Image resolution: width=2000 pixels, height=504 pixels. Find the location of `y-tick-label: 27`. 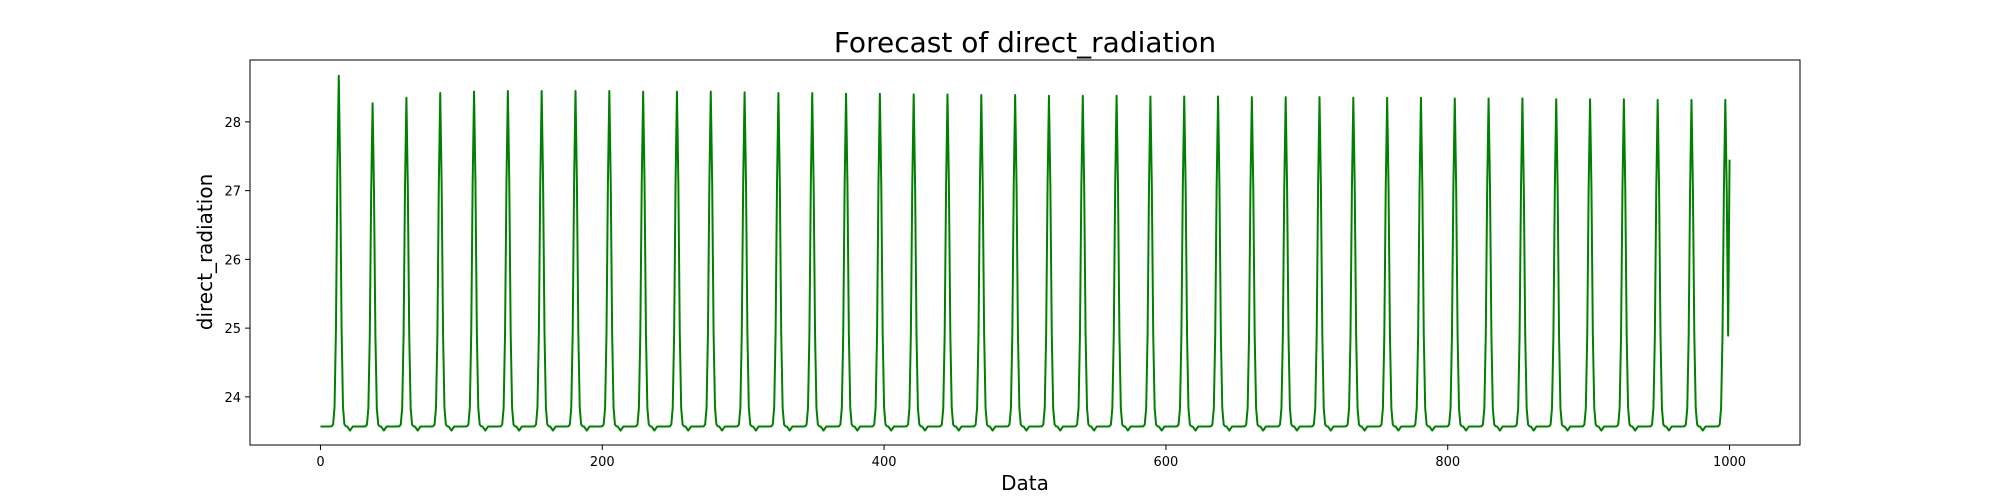

y-tick-label: 27 is located at coordinates (232, 192).